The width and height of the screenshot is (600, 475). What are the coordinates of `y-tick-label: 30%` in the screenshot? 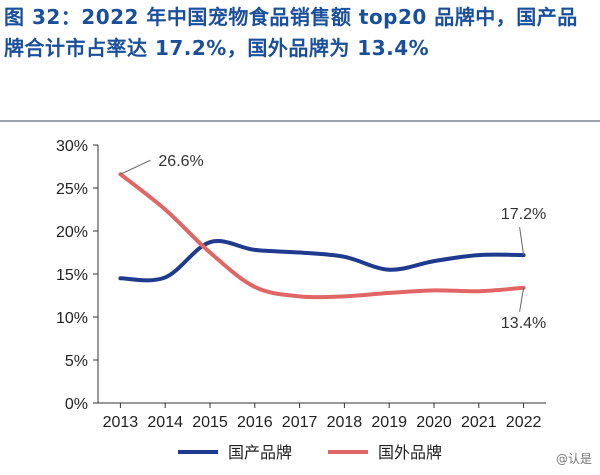 It's located at (72, 146).